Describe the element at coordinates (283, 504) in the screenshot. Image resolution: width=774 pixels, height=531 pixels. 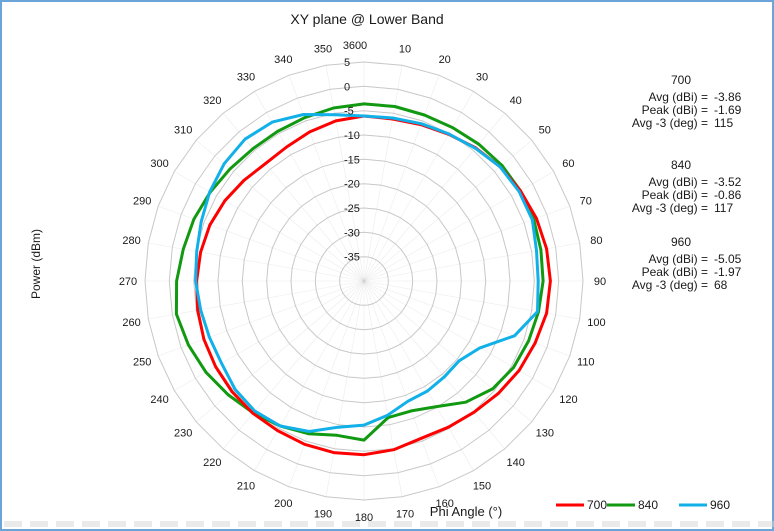
I see `angle-tick-label: 200` at that location.